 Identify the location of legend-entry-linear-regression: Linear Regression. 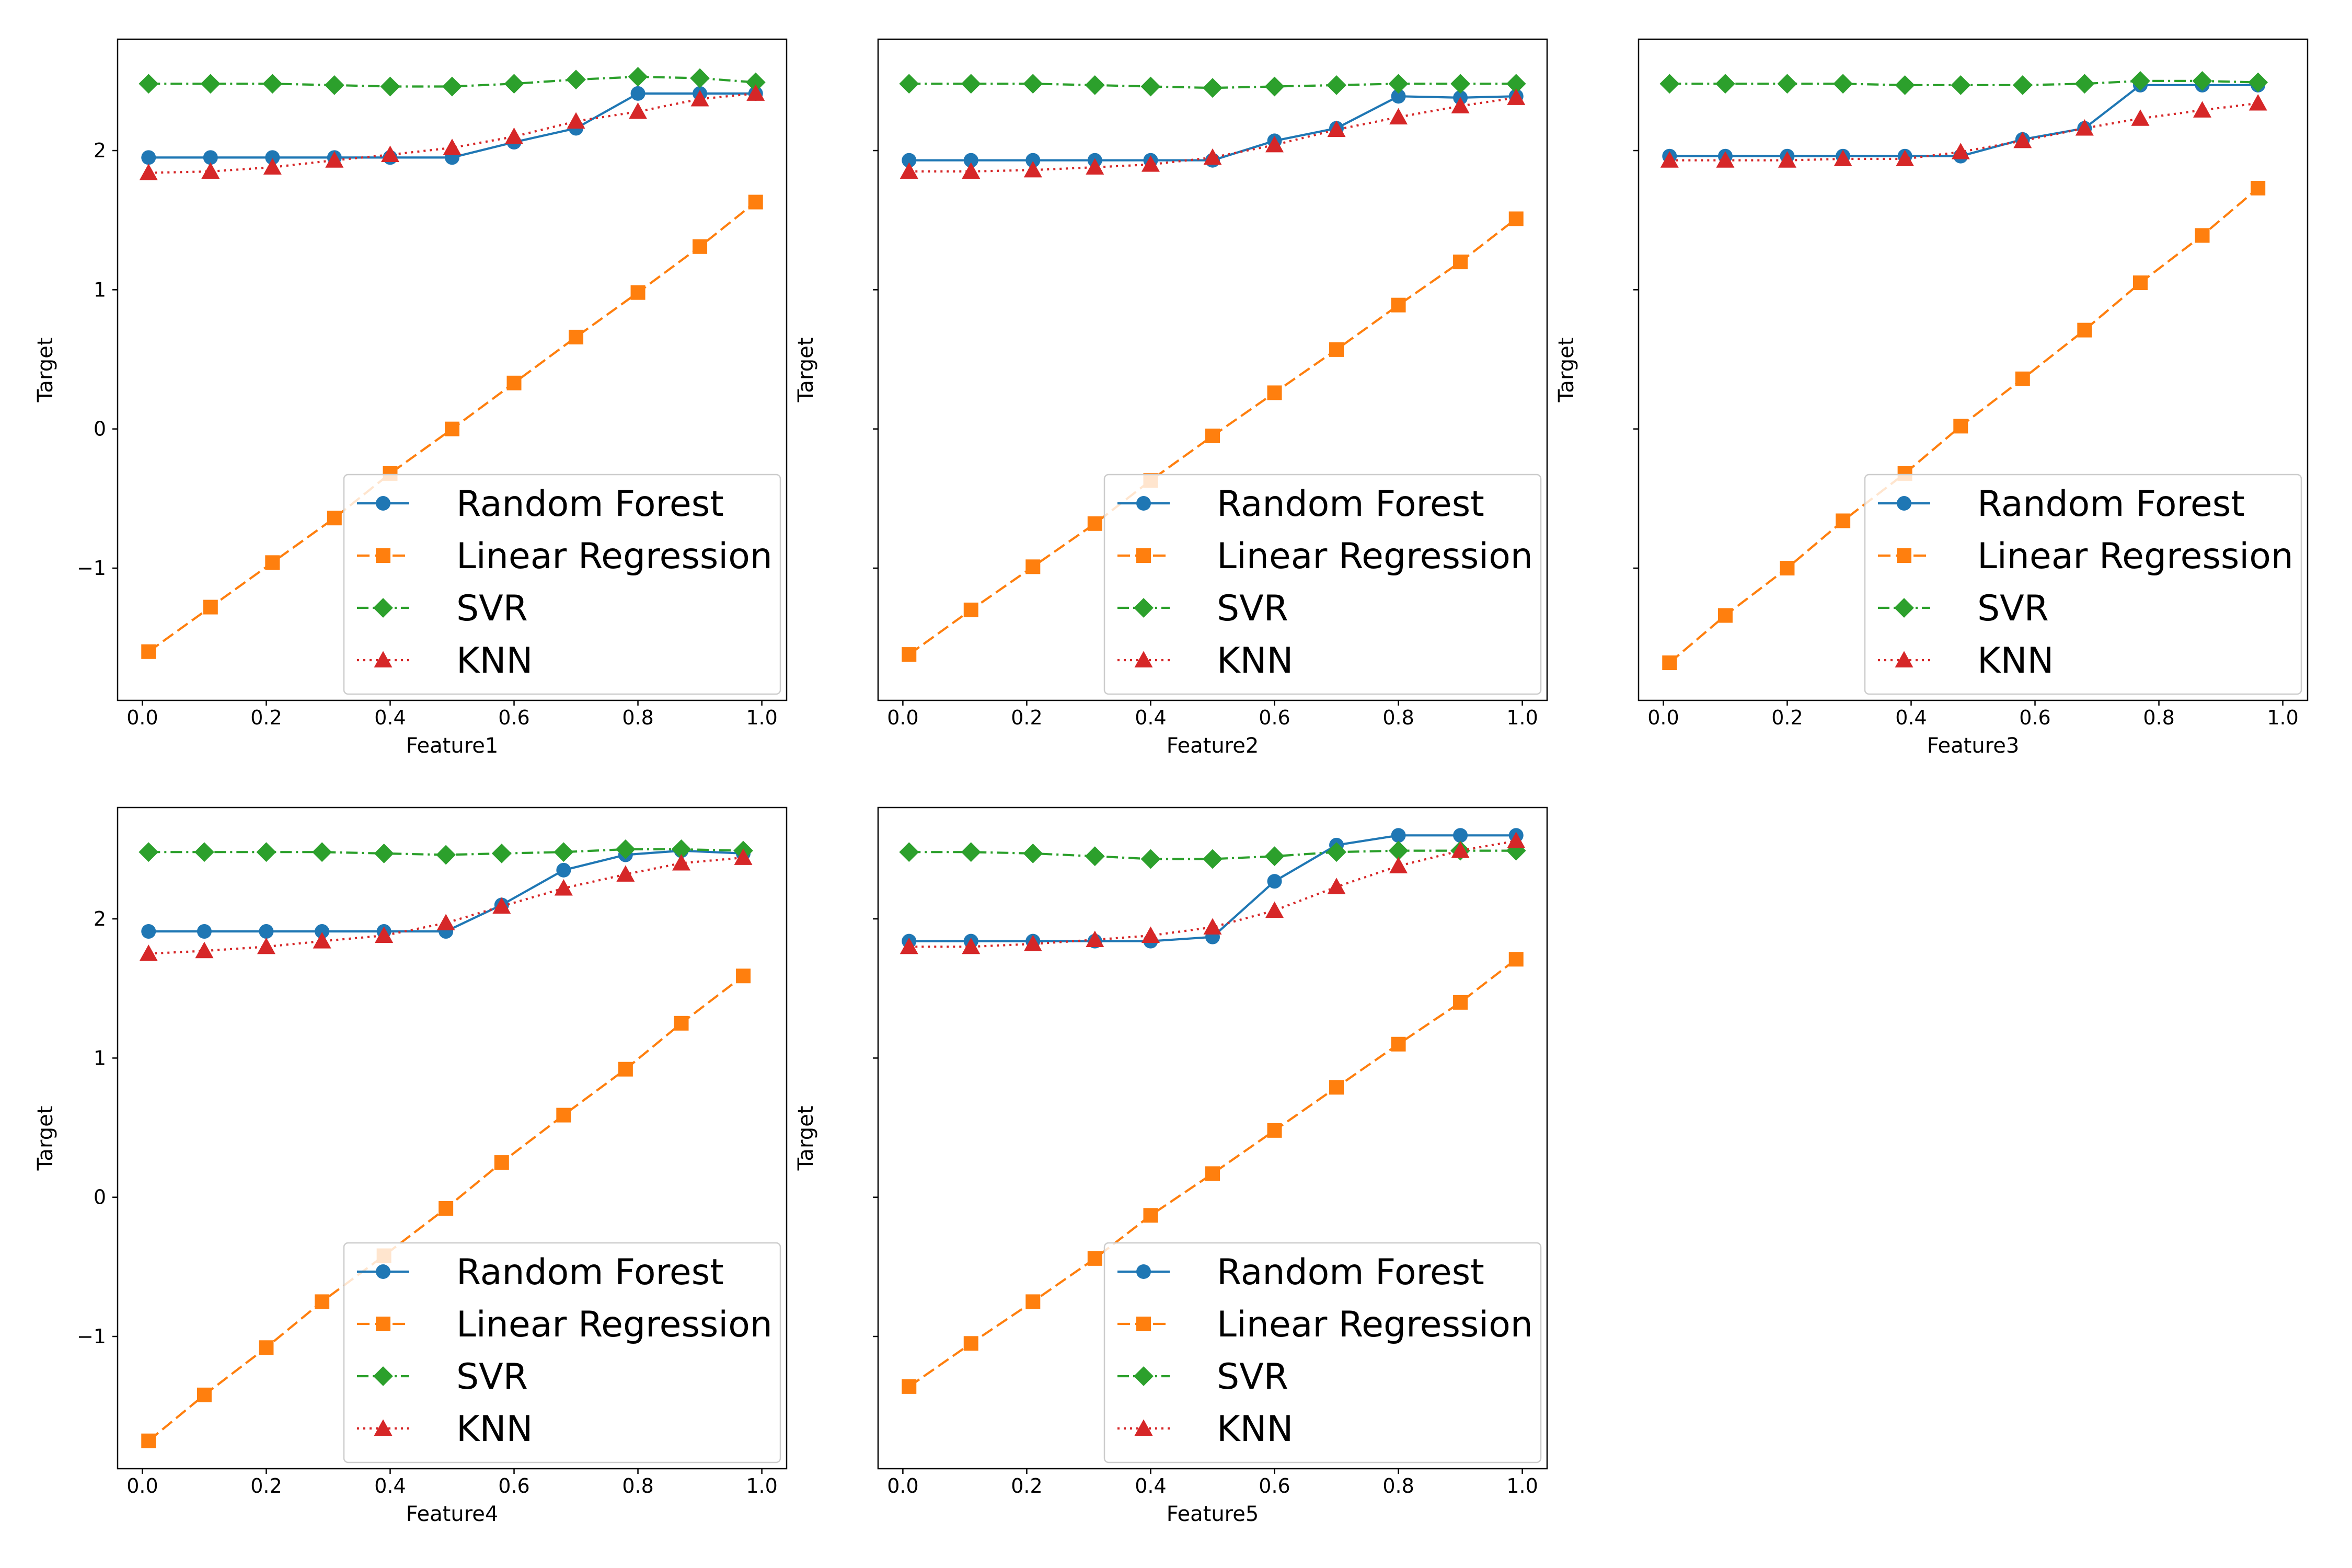
(565, 556).